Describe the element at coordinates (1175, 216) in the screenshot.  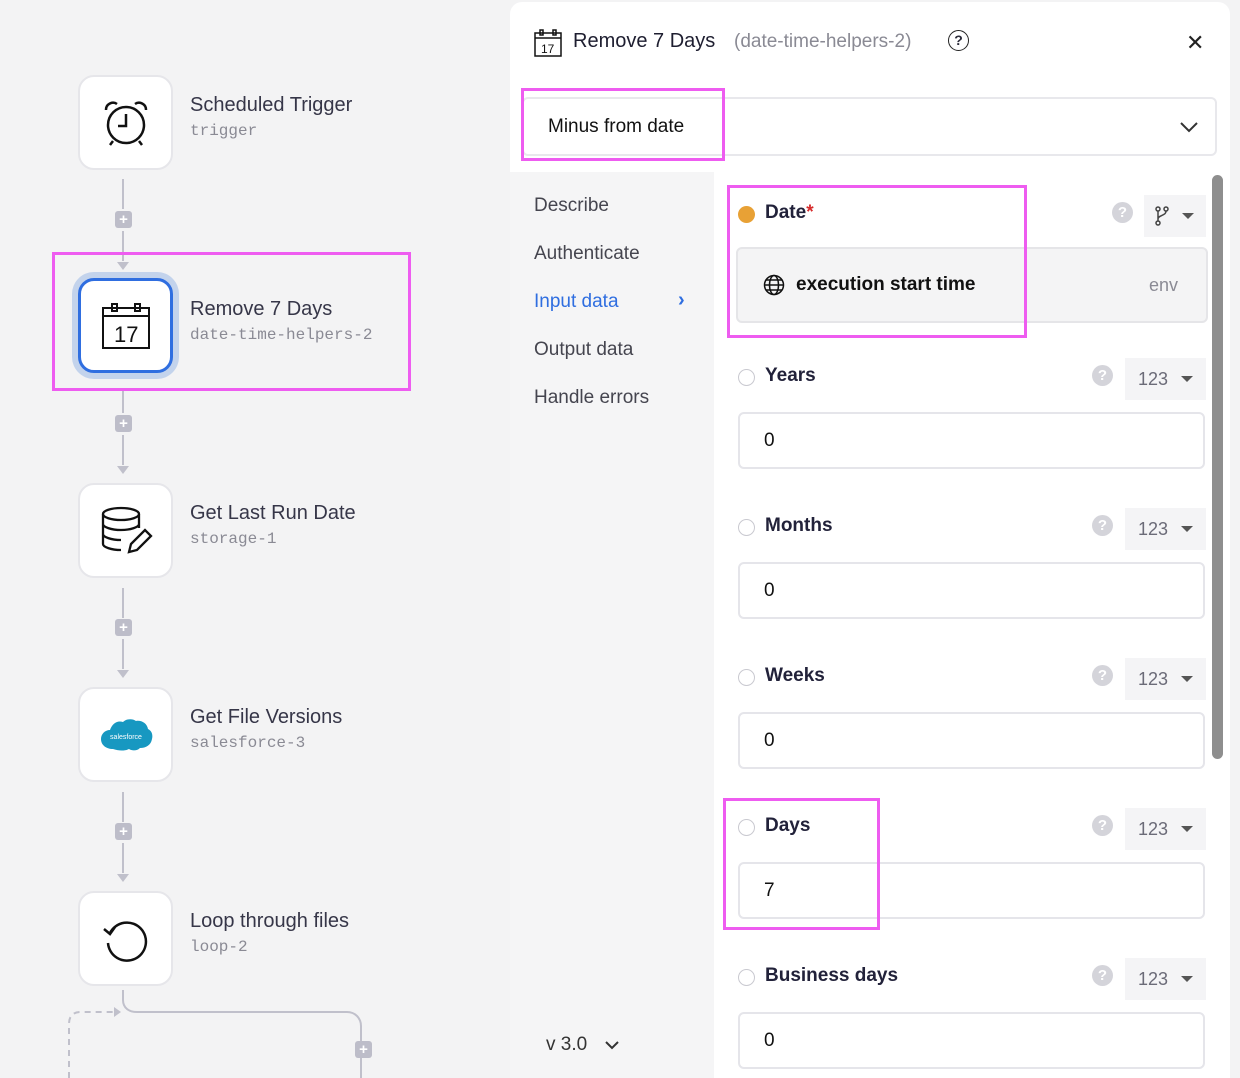
I see `branch-type-select` at that location.